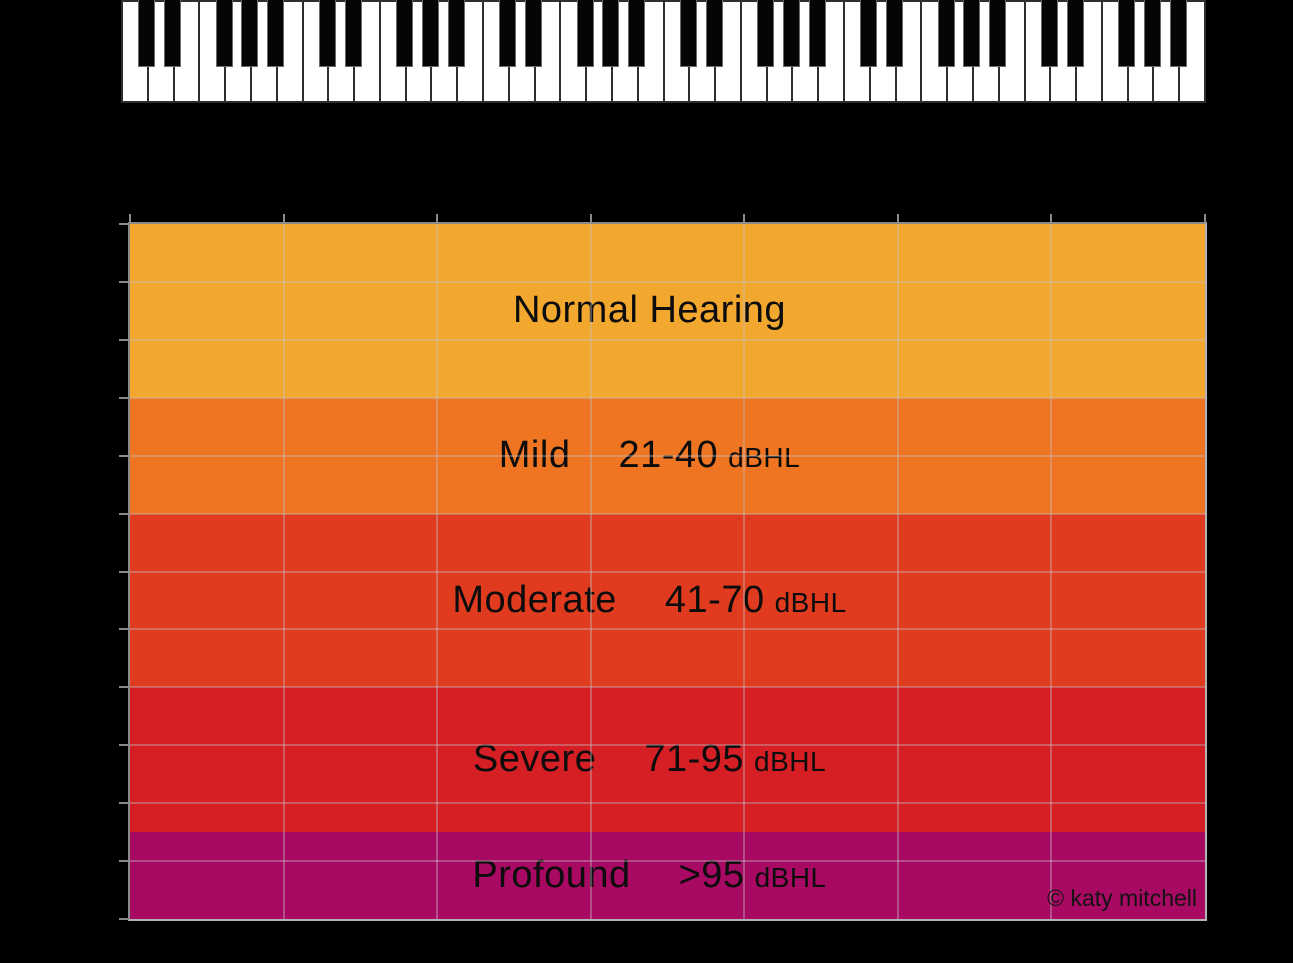  What do you see at coordinates (534, 455) in the screenshot?
I see `band-name-label: Mild` at bounding box center [534, 455].